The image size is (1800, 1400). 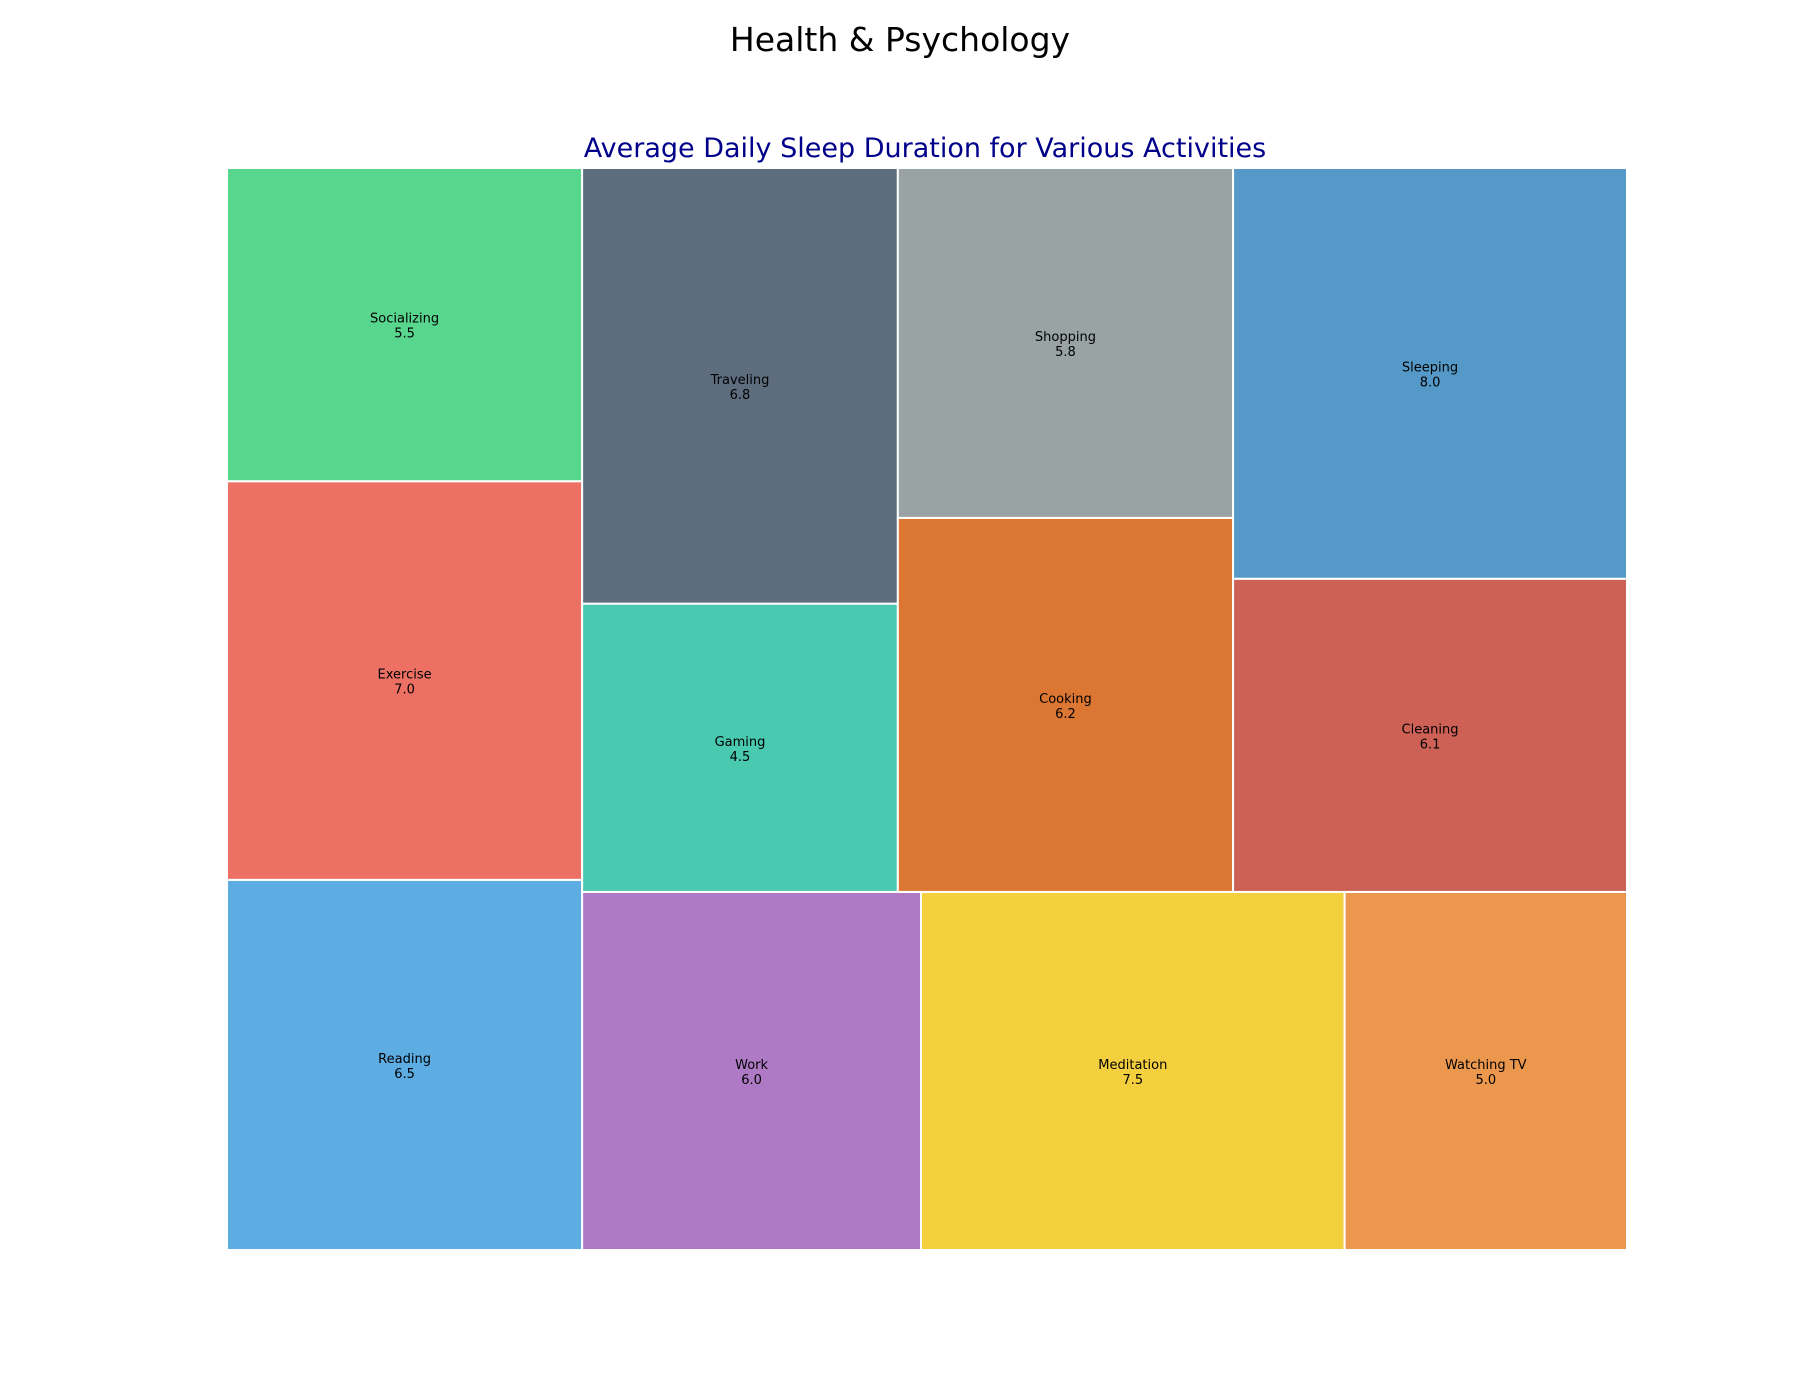 What do you see at coordinates (405, 675) in the screenshot?
I see `tile-label: Exercise` at bounding box center [405, 675].